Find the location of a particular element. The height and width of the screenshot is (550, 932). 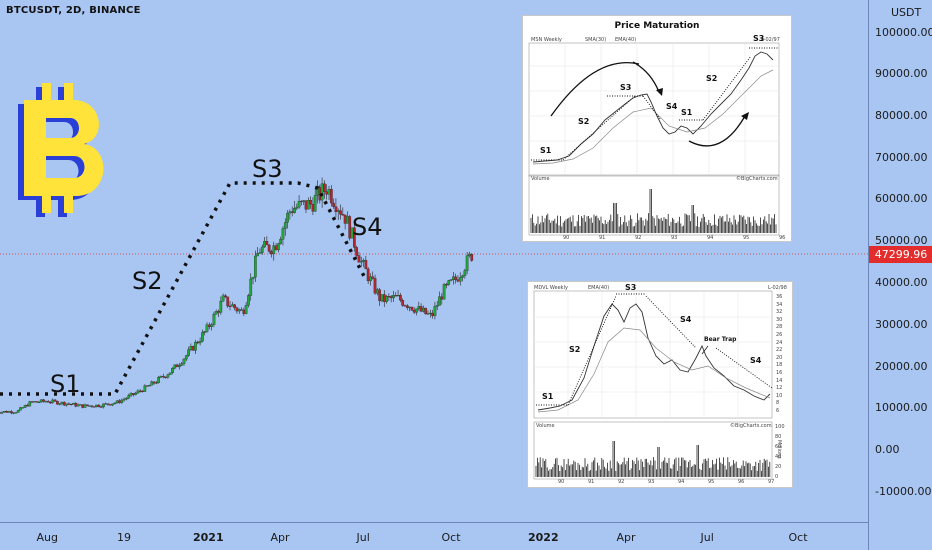

inset-bottom-price-tick: 34 is located at coordinates (779, 304).